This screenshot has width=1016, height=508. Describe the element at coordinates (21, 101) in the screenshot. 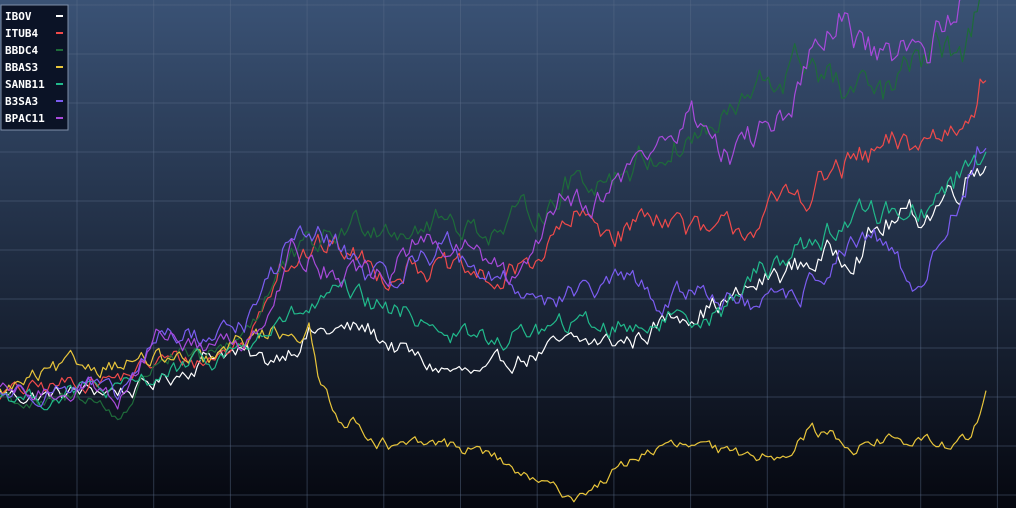

I see `legend-label-b3sa3: B3SA3` at that location.